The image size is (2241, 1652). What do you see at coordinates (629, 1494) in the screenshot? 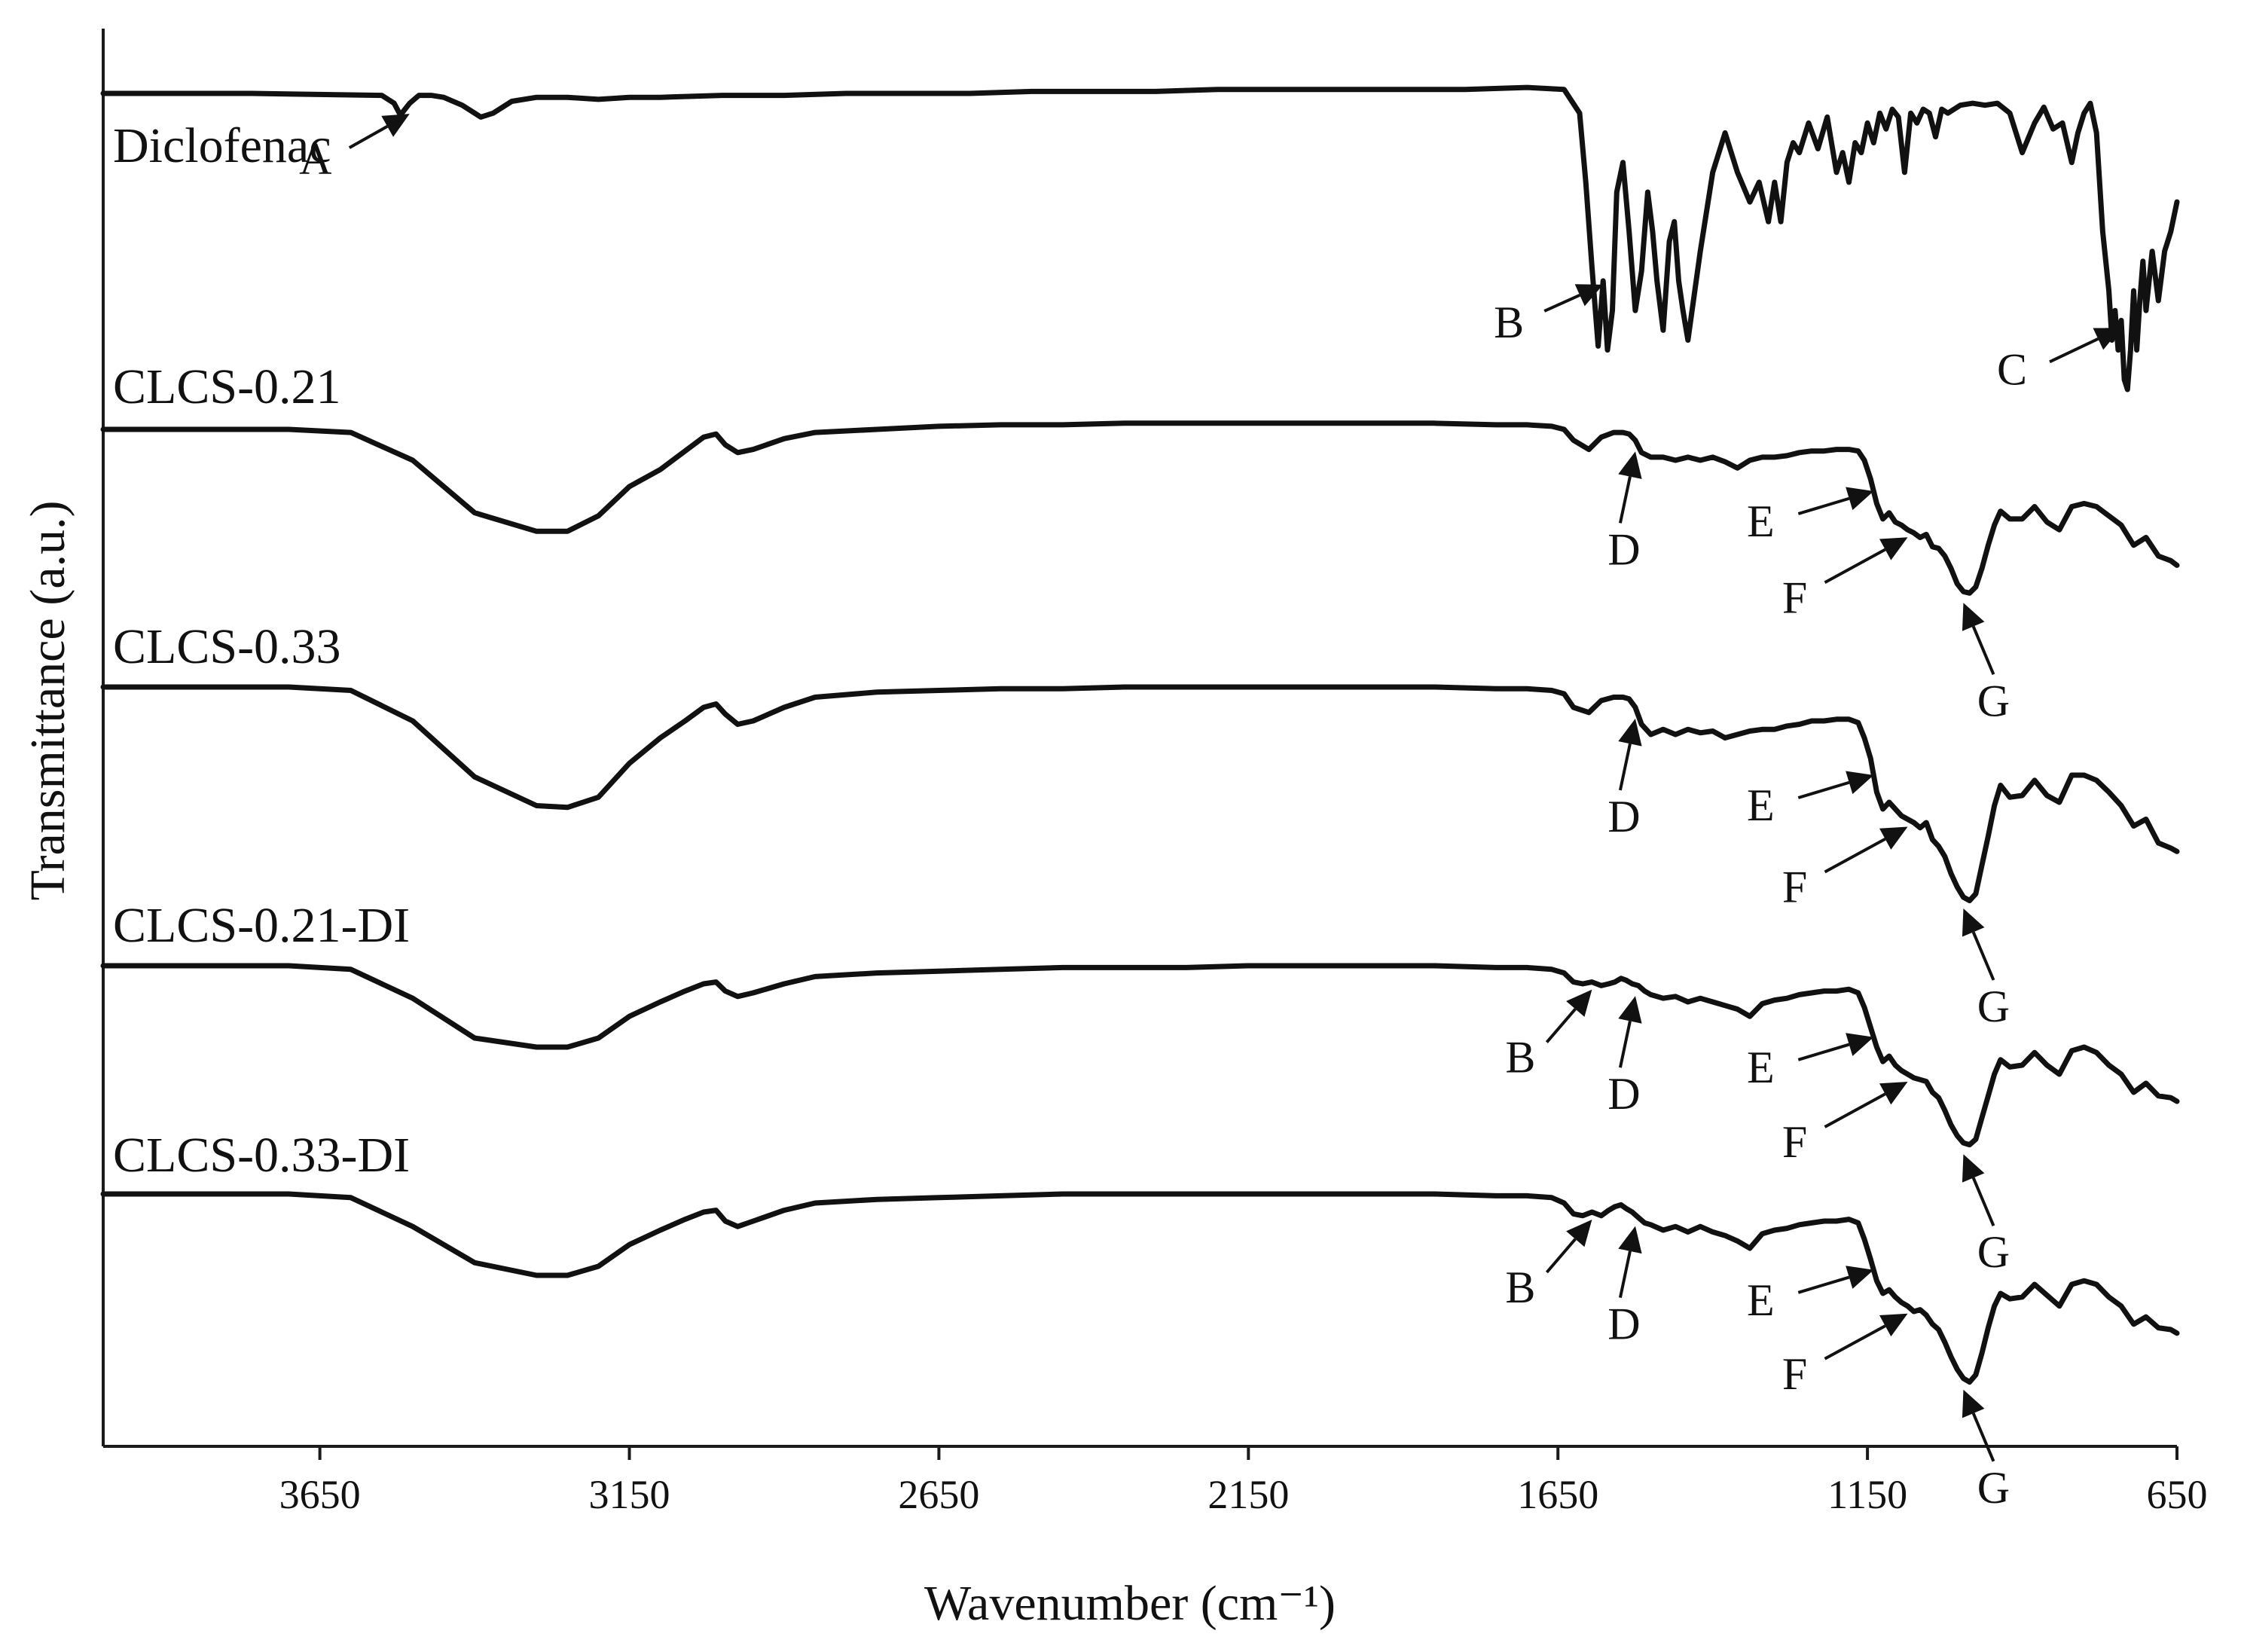
I see `x-tick-label: 3150` at bounding box center [629, 1494].